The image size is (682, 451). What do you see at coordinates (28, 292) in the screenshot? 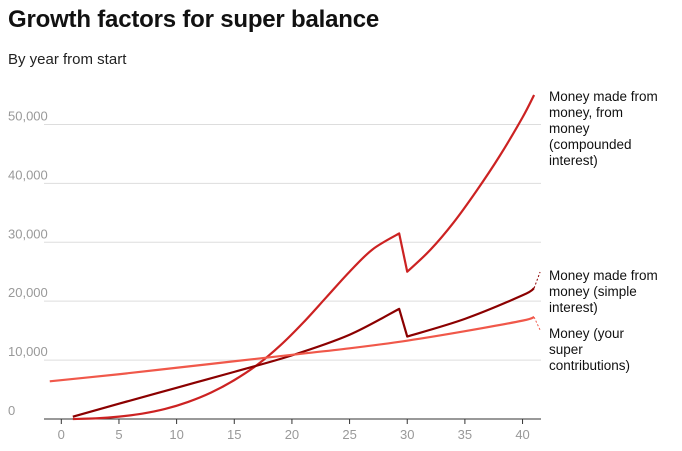
I see `y-tick-label: 20,000` at bounding box center [28, 292].